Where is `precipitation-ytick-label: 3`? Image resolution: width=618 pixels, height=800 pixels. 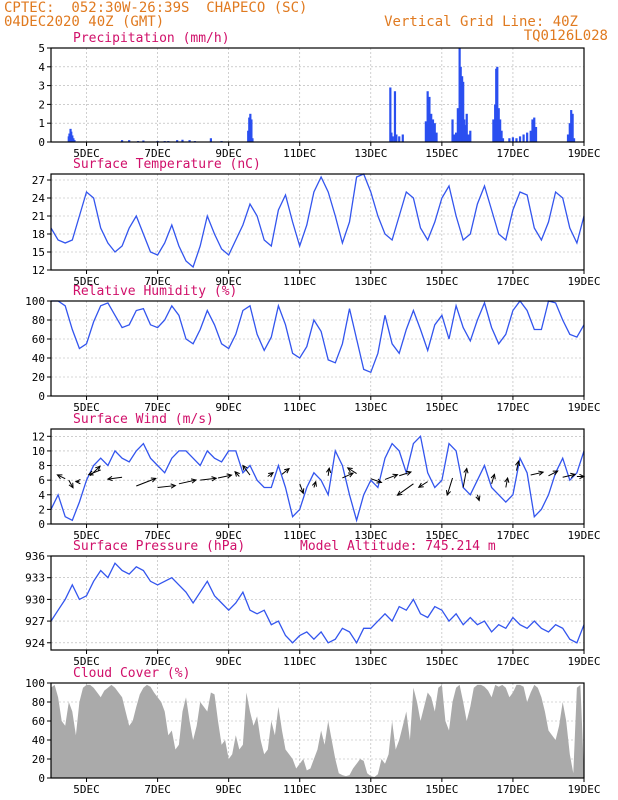 precipitation-ytick-label: 3 is located at coordinates (41, 86).